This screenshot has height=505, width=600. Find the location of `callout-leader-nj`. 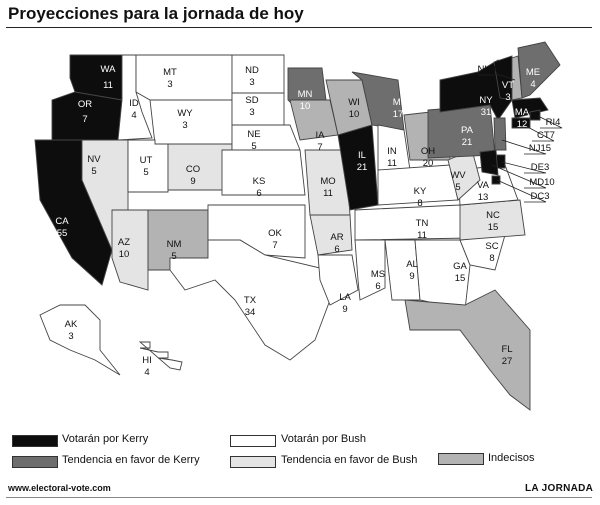

callout-leader-nj is located at coordinates (524, 147).